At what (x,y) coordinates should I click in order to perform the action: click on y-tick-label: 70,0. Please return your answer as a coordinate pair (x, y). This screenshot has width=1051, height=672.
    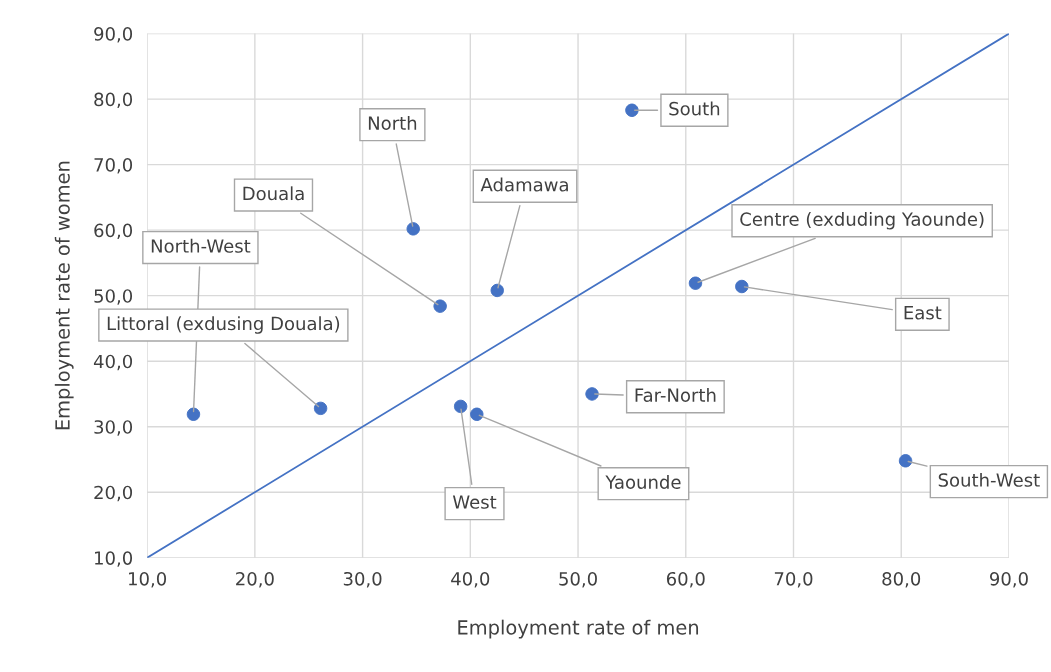
    Looking at the image, I should click on (113, 166).